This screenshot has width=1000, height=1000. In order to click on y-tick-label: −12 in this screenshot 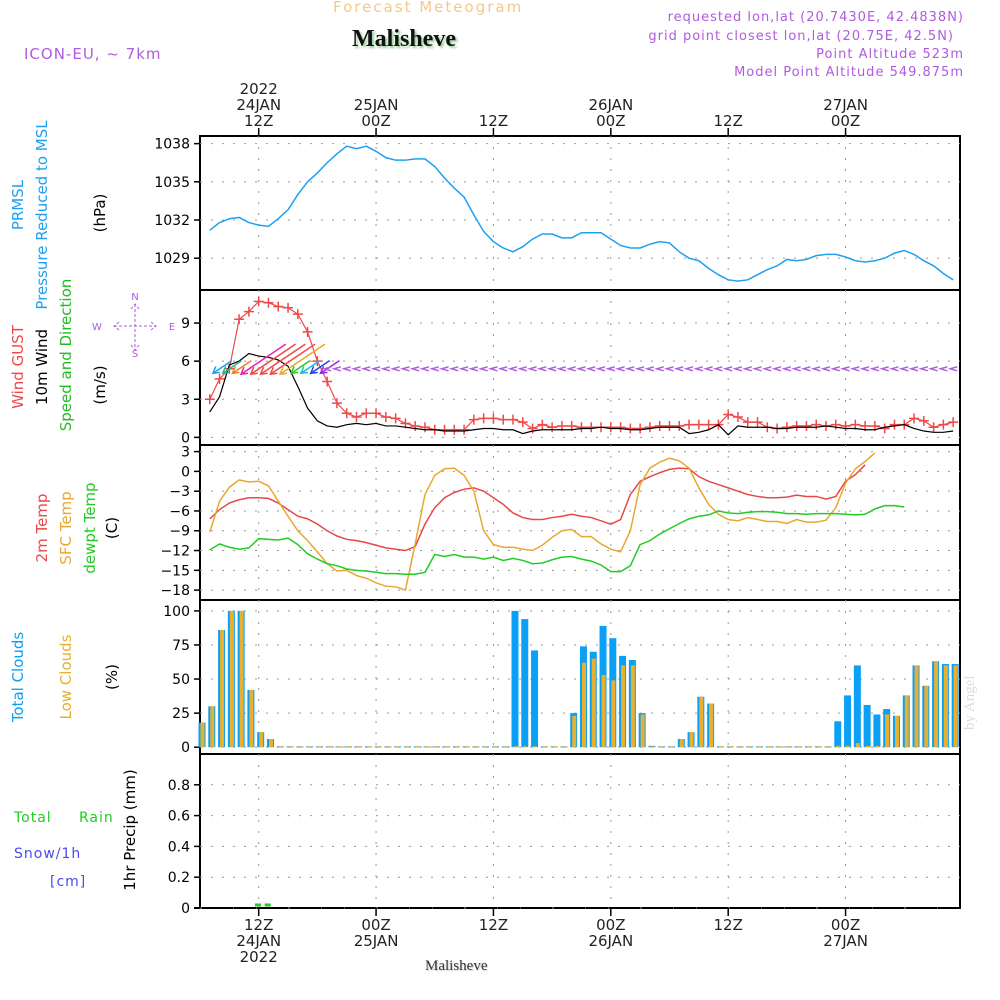, I will do `click(175, 552)`.